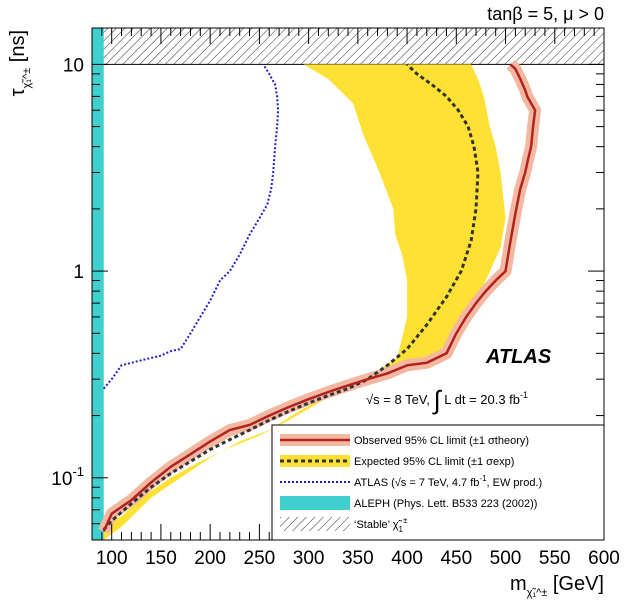 Image resolution: width=634 pixels, height=605 pixels. I want to click on x-axis-title: mχ̃₁^± [GeV], so click(557, 586).